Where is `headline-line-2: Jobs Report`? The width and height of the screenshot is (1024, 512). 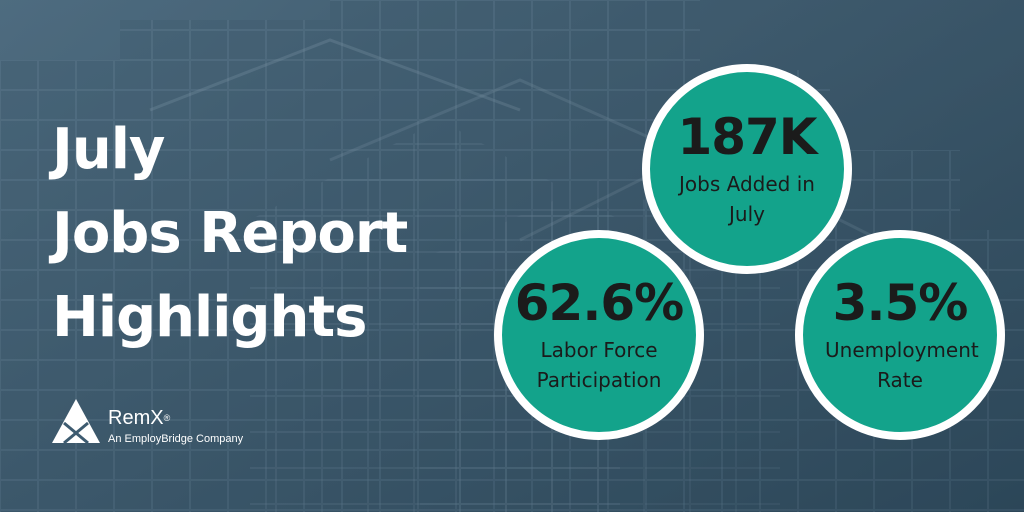 headline-line-2: Jobs Report is located at coordinates (230, 233).